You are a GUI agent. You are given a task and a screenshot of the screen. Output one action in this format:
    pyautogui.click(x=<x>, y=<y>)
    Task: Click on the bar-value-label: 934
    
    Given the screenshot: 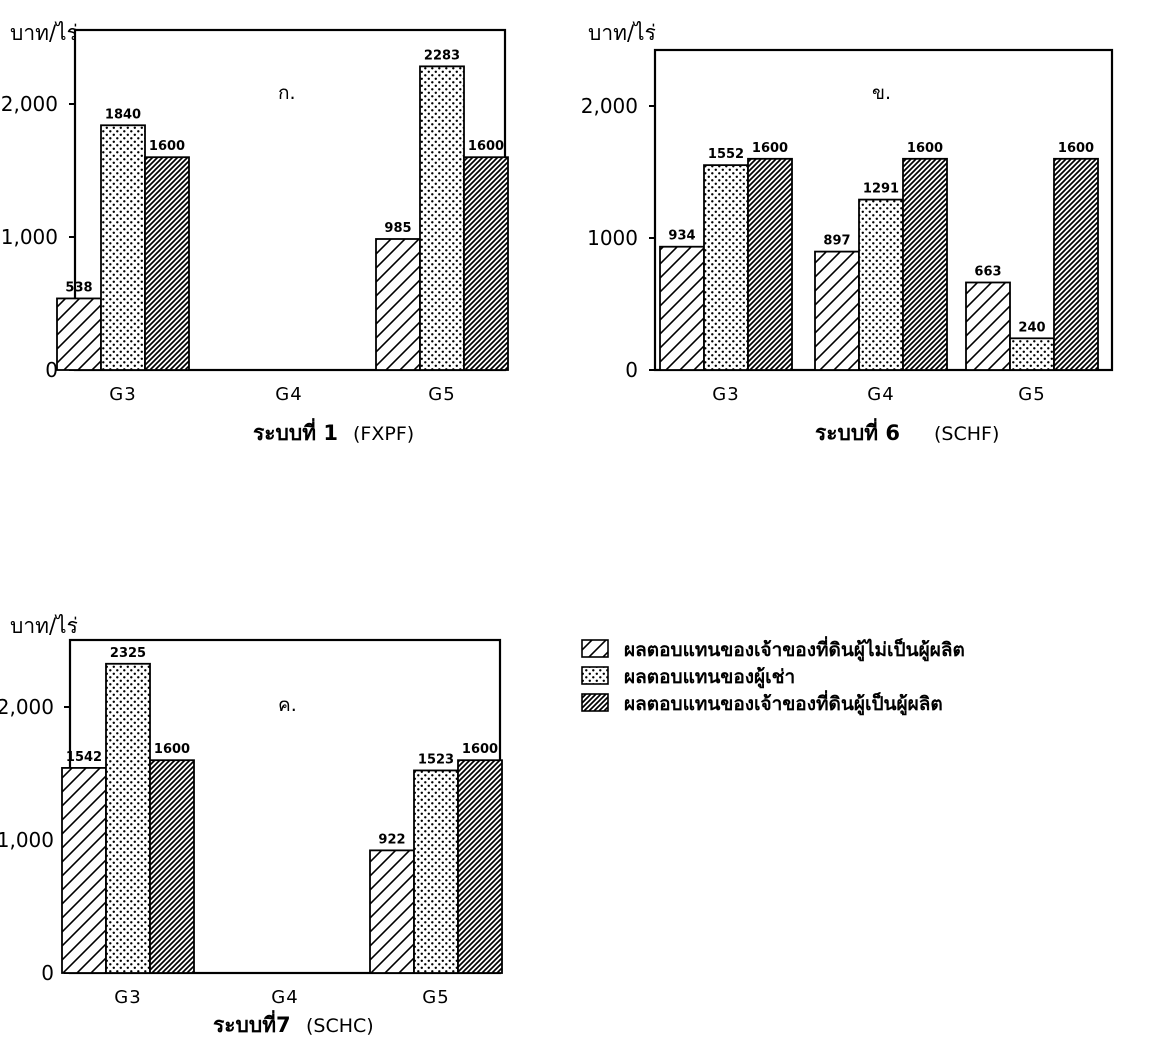 What is the action you would take?
    pyautogui.click(x=681, y=236)
    